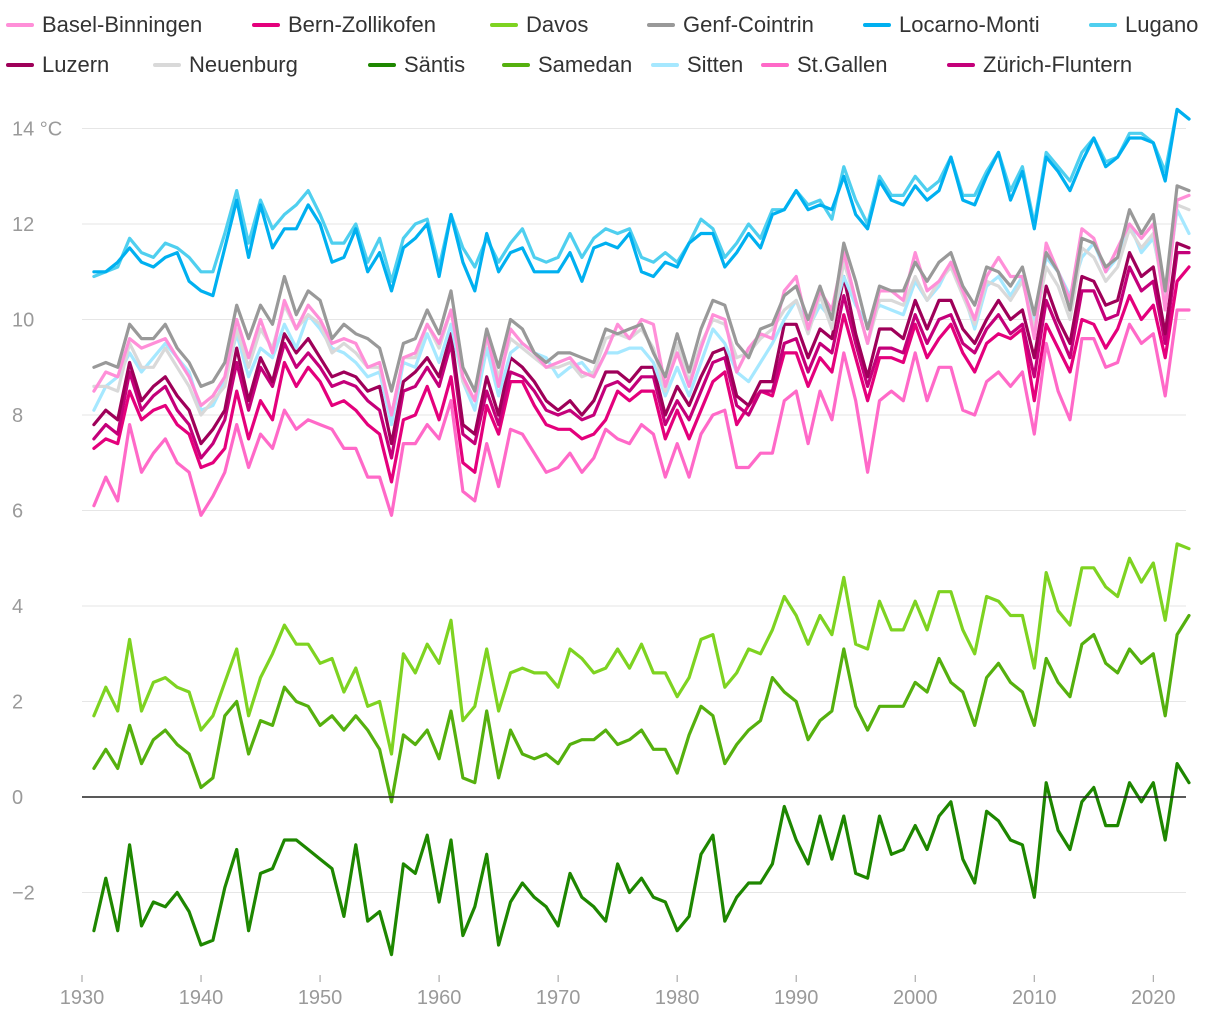 The image size is (1220, 1020). I want to click on legend-item: Neuenburg, so click(225, 65).